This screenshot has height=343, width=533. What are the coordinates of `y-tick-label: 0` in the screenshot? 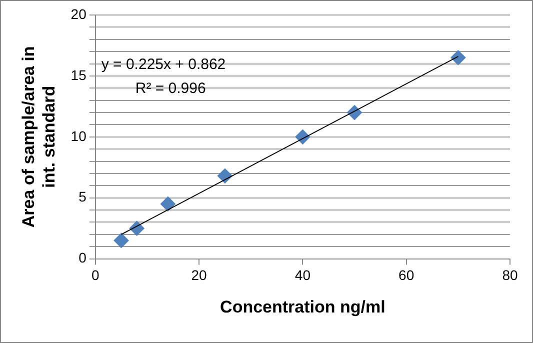 It's located at (82, 258).